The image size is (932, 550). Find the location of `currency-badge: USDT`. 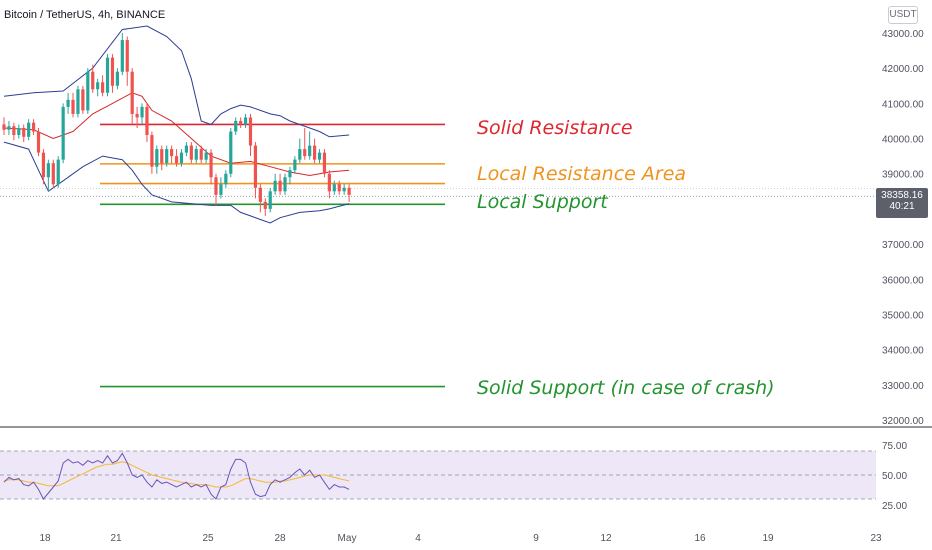

currency-badge: USDT is located at coordinates (903, 15).